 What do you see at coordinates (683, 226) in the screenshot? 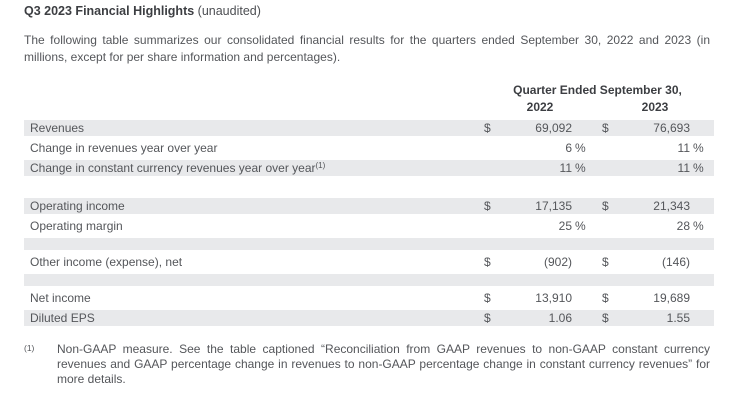
I see `value-2023: 28` at bounding box center [683, 226].